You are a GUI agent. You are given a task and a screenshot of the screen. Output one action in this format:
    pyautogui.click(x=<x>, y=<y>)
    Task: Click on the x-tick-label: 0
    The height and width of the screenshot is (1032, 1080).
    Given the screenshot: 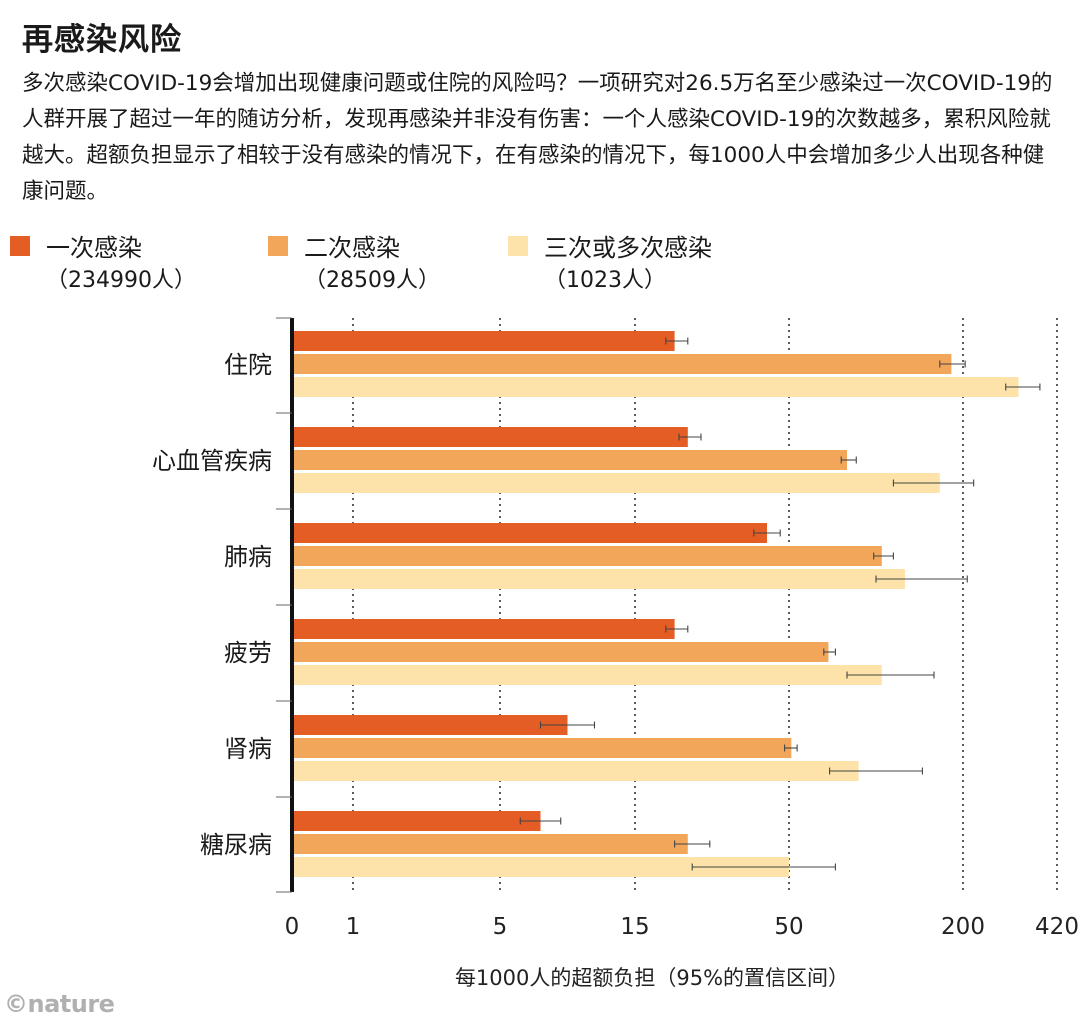 What is the action you would take?
    pyautogui.click(x=292, y=927)
    